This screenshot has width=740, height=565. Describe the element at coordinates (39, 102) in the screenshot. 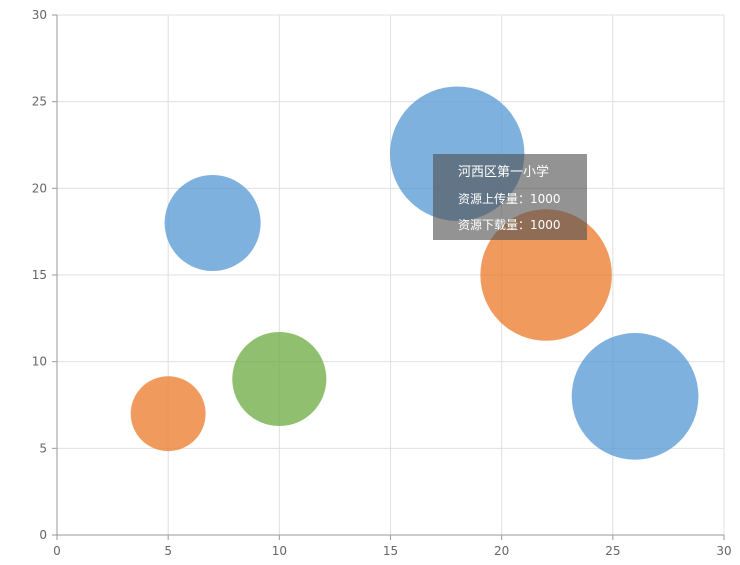

I see `y-tick-label: 25` at that location.